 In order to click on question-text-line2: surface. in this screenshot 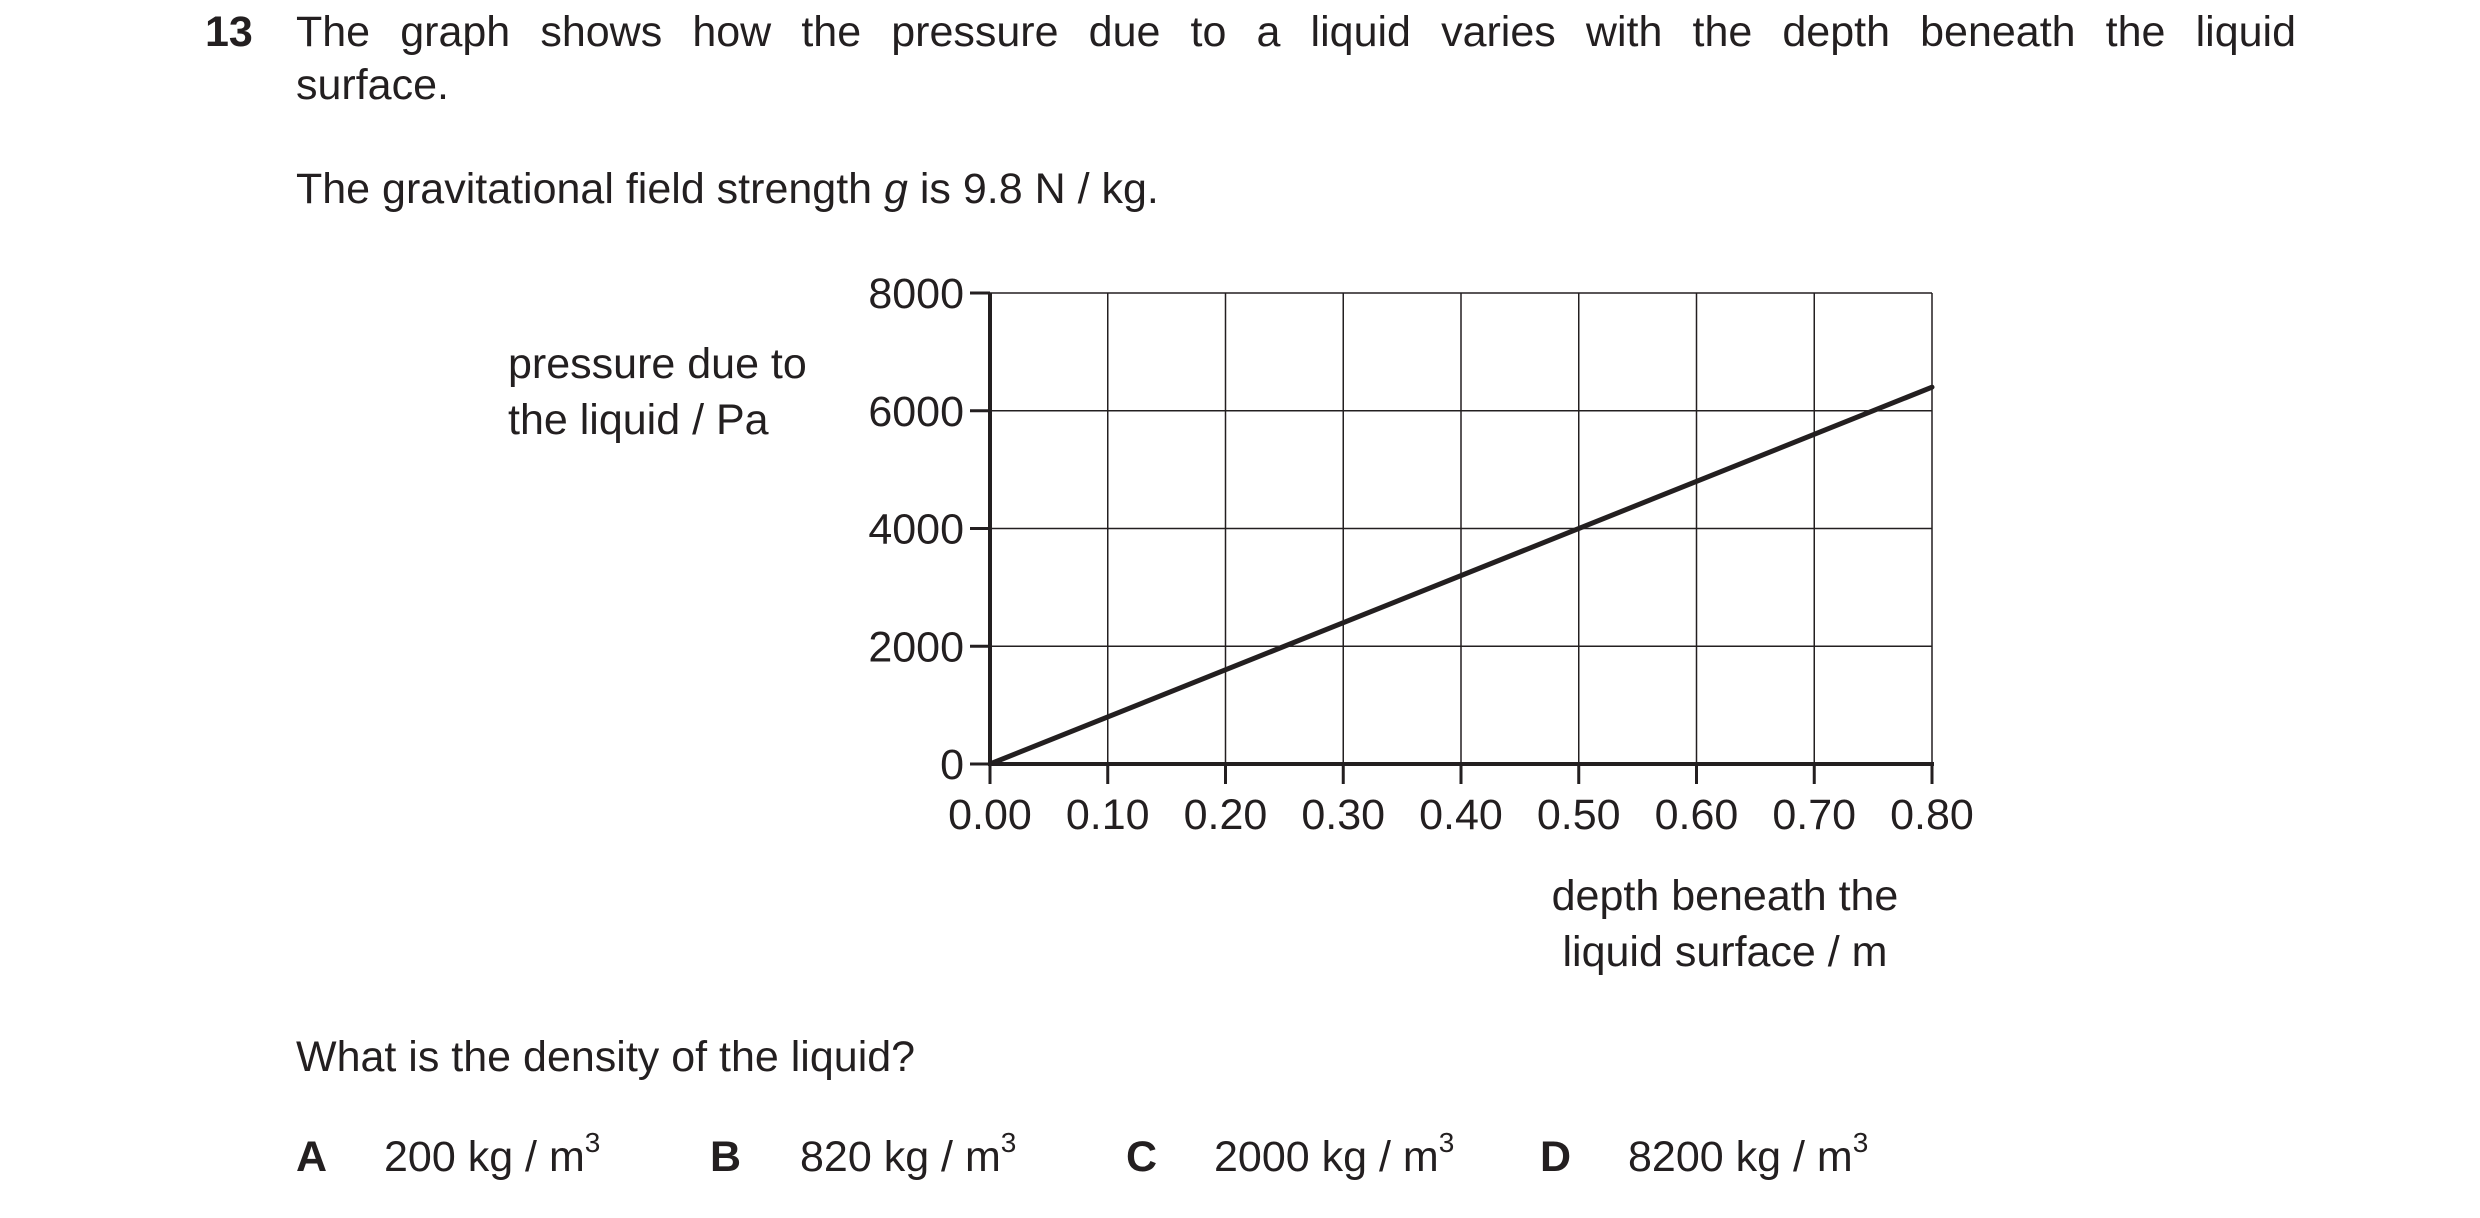, I will do `click(372, 85)`.